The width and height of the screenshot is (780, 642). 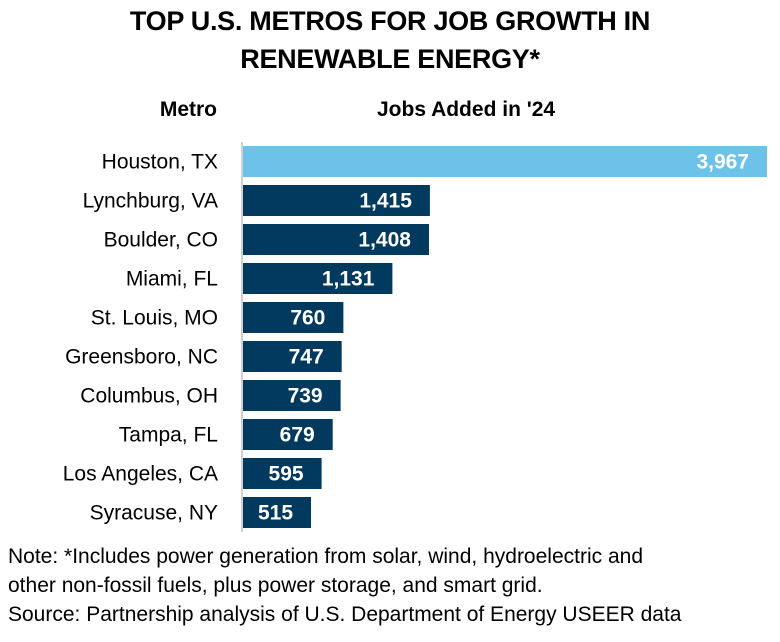 What do you see at coordinates (149, 396) in the screenshot?
I see `category-label-7: Columbus, OH` at bounding box center [149, 396].